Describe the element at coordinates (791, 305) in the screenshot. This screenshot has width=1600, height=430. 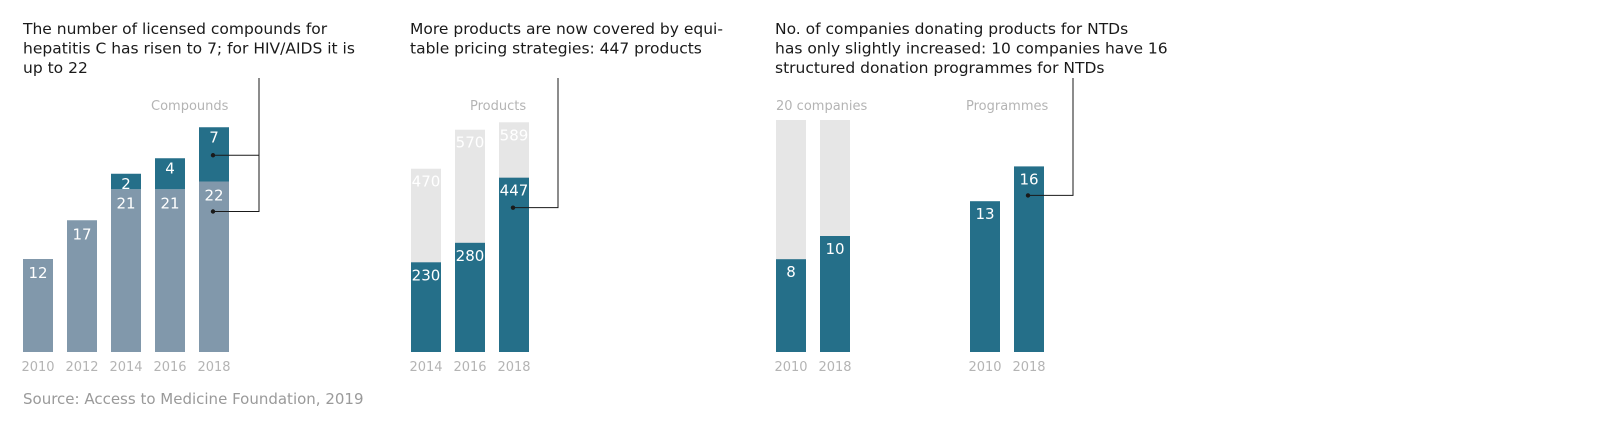
I see `bar-donating-2010` at that location.